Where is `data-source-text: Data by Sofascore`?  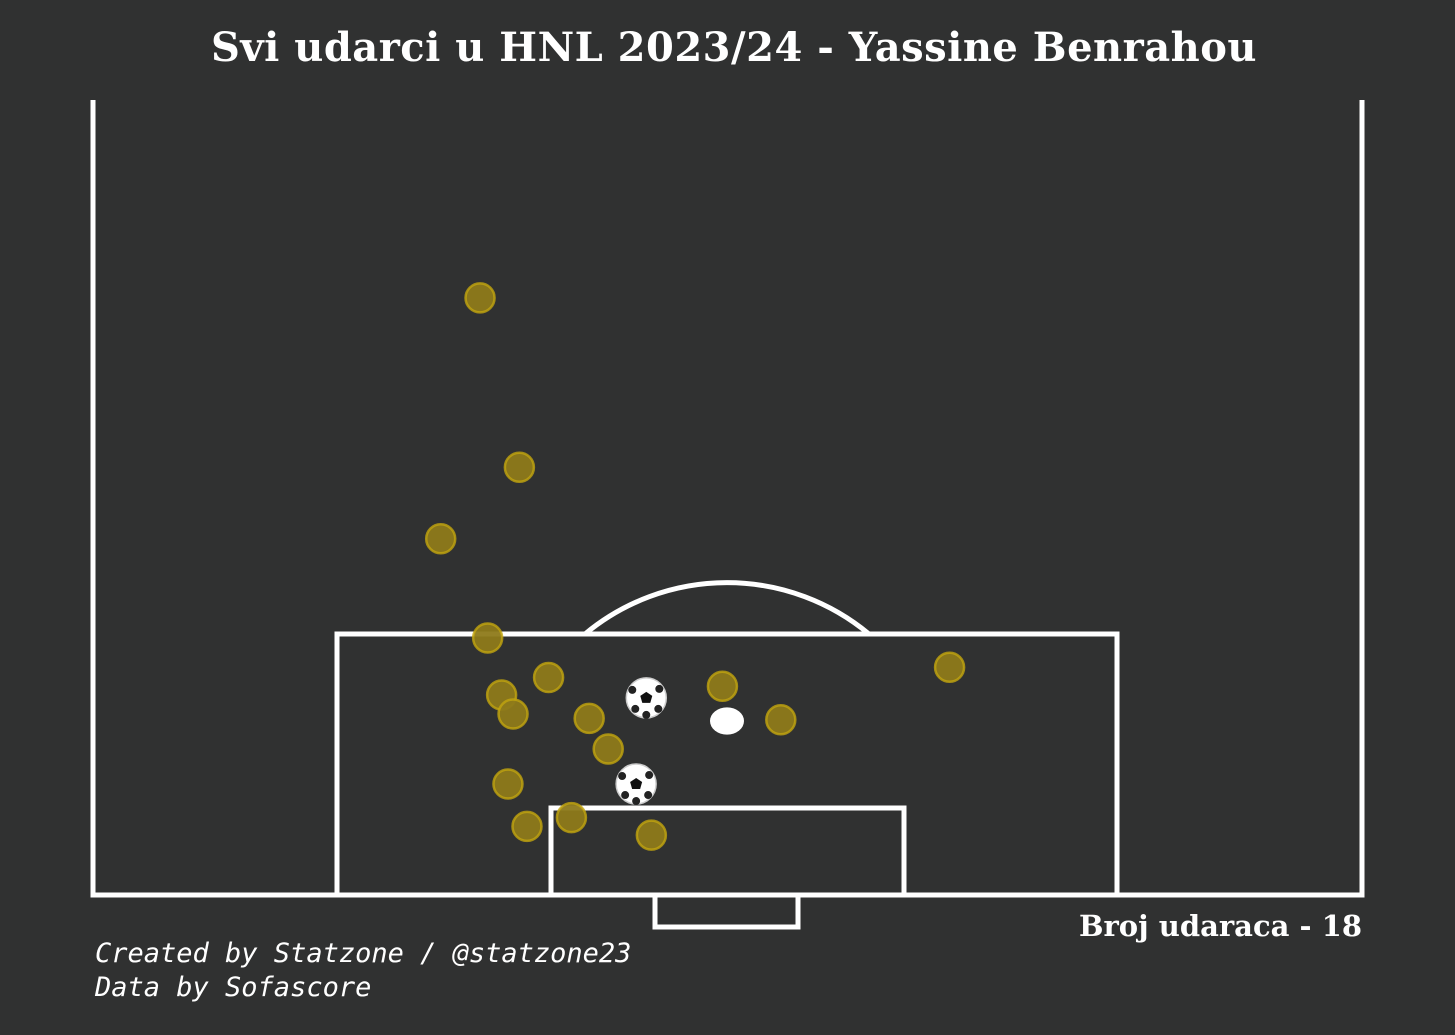 data-source-text: Data by Sofascore is located at coordinates (233, 987).